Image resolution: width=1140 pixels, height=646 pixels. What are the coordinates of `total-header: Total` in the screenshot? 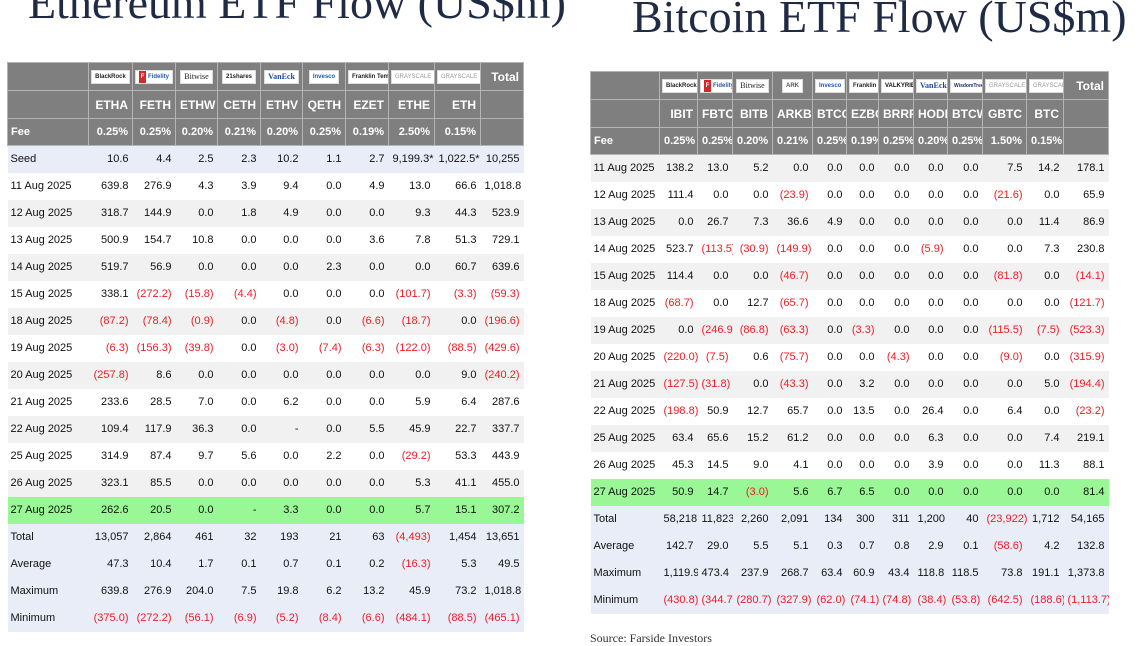 It's located at (502, 76).